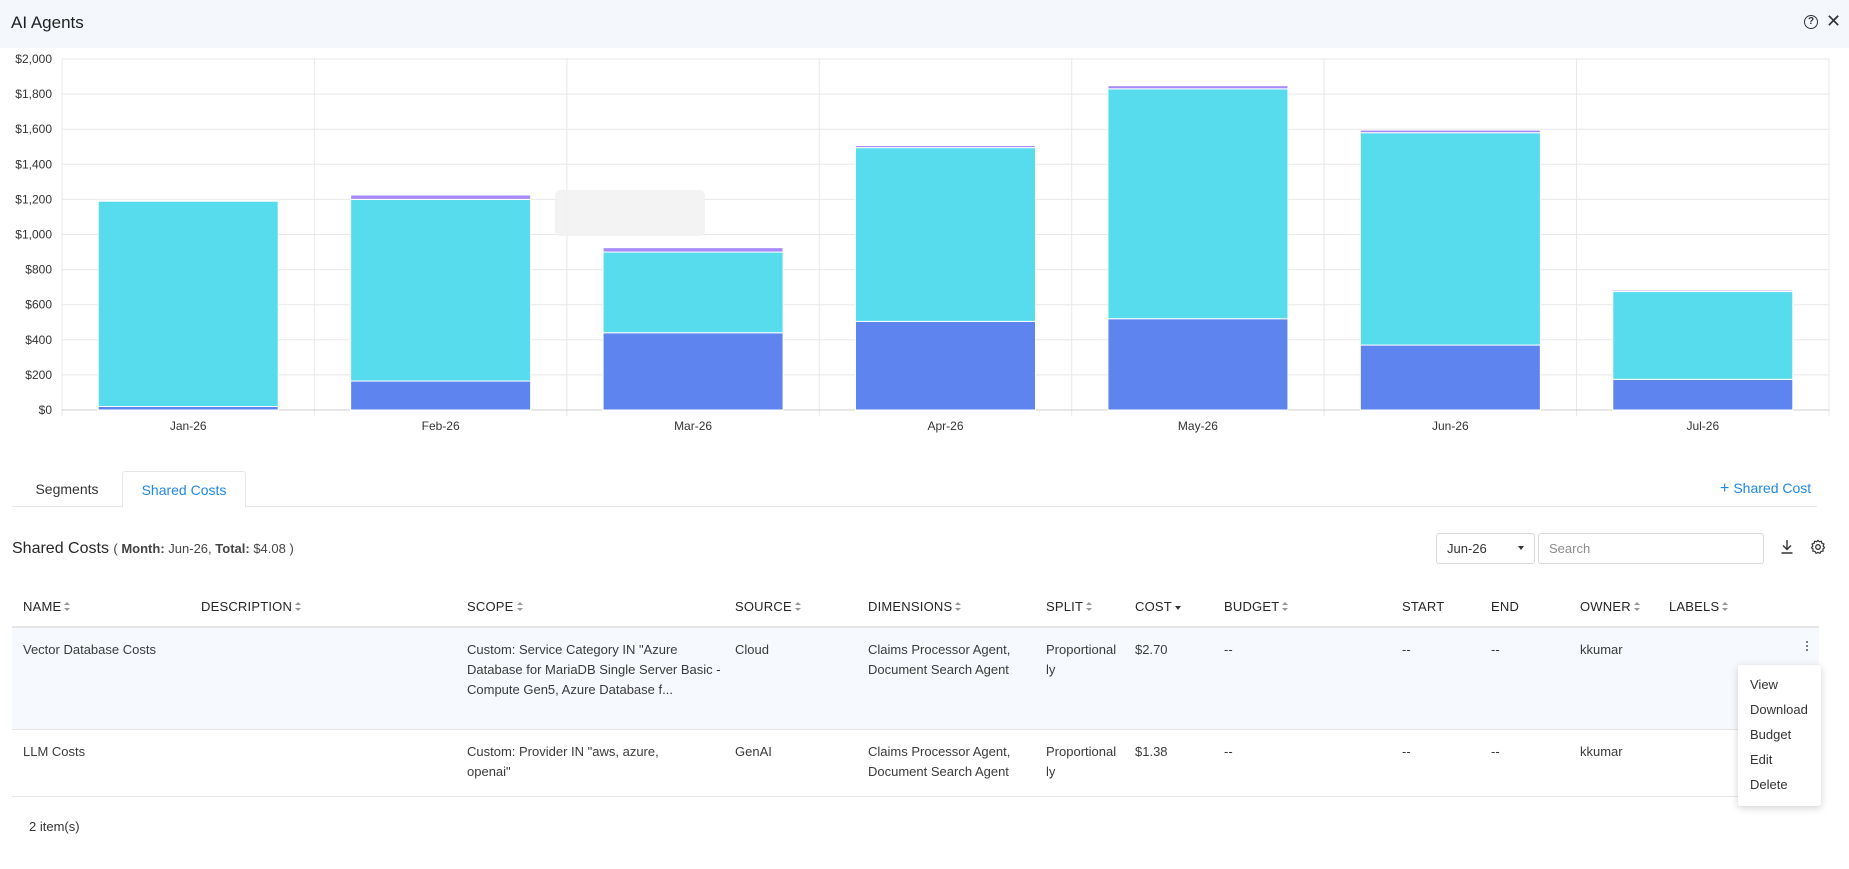 The image size is (1849, 869). What do you see at coordinates (1151, 751) in the screenshot?
I see `cell-cost: $1.38` at bounding box center [1151, 751].